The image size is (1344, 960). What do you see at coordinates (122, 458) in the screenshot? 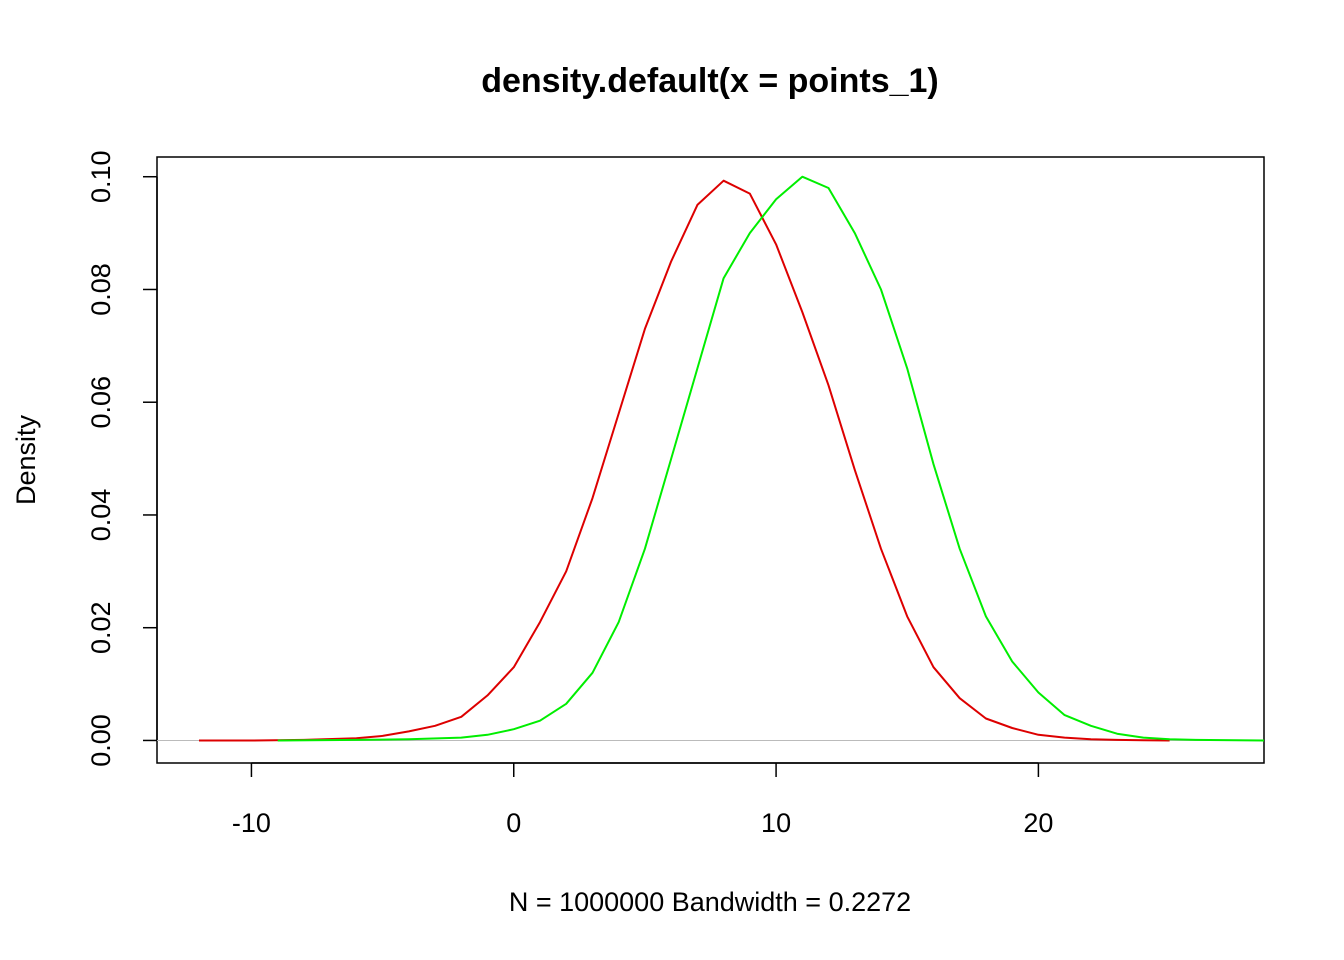
I see `y-axis: 0.00 0.02 0.04 0.06 0.08 0.10` at bounding box center [122, 458].